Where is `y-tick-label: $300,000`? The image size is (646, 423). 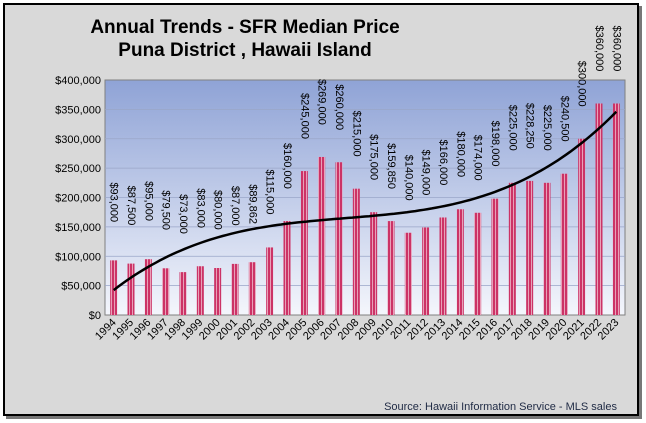 y-tick-label: $300,000 is located at coordinates (78, 140).